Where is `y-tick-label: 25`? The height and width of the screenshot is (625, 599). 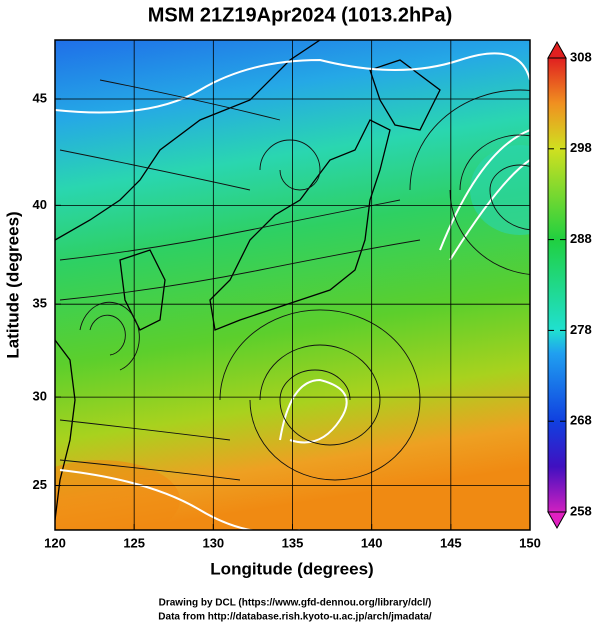
y-tick-label: 25 is located at coordinates (40, 484).